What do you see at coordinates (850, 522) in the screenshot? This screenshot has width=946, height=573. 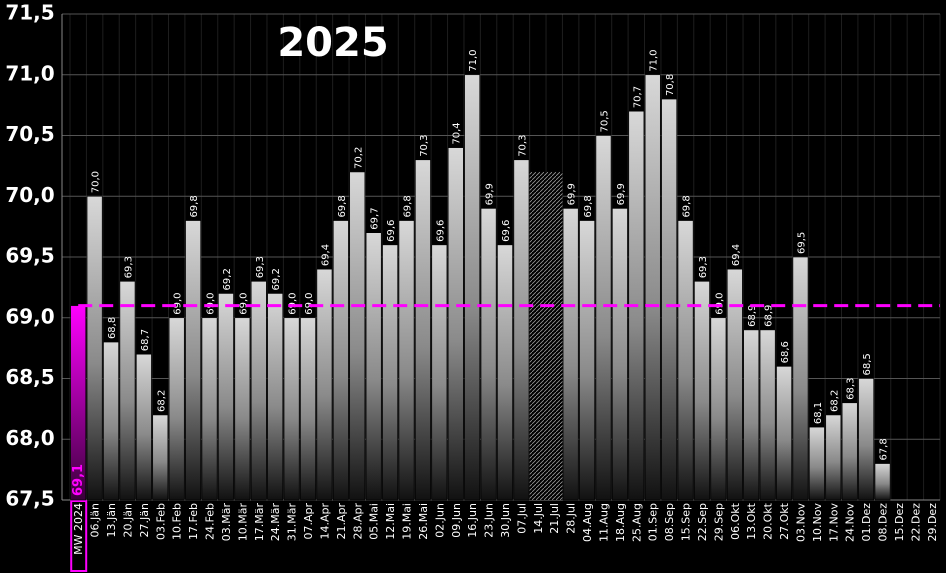 I see `x-tick-label: 24.Nov` at bounding box center [850, 522].